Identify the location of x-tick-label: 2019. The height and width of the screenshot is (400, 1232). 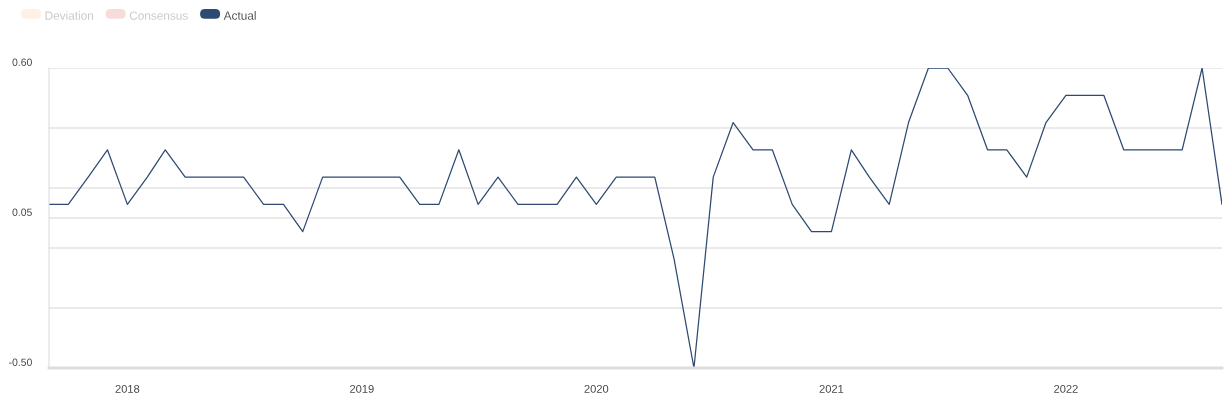
(362, 388).